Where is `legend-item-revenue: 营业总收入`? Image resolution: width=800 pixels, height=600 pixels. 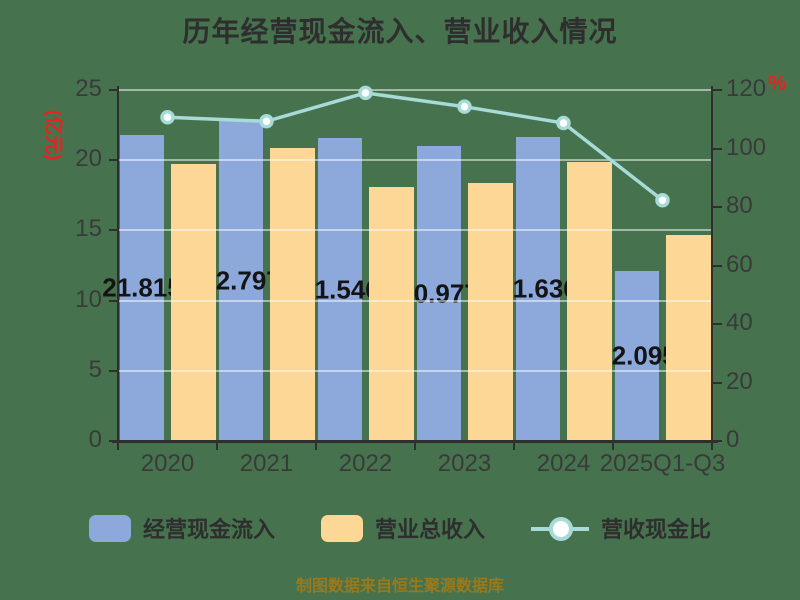
legend-item-revenue: 营业总收入 is located at coordinates (402, 528).